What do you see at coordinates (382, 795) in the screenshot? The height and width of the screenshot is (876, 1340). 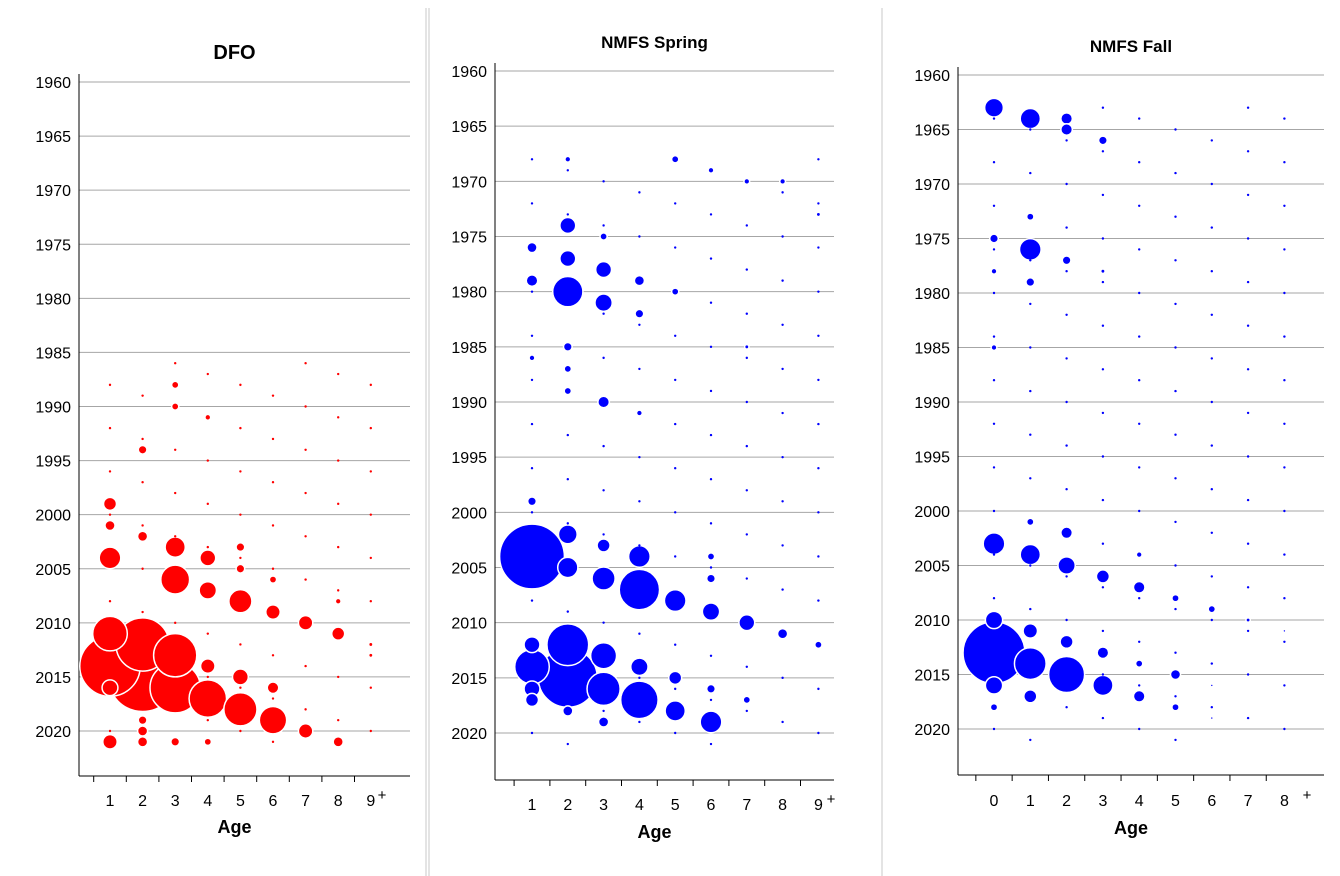 I see `x-plus-label: +` at bounding box center [382, 795].